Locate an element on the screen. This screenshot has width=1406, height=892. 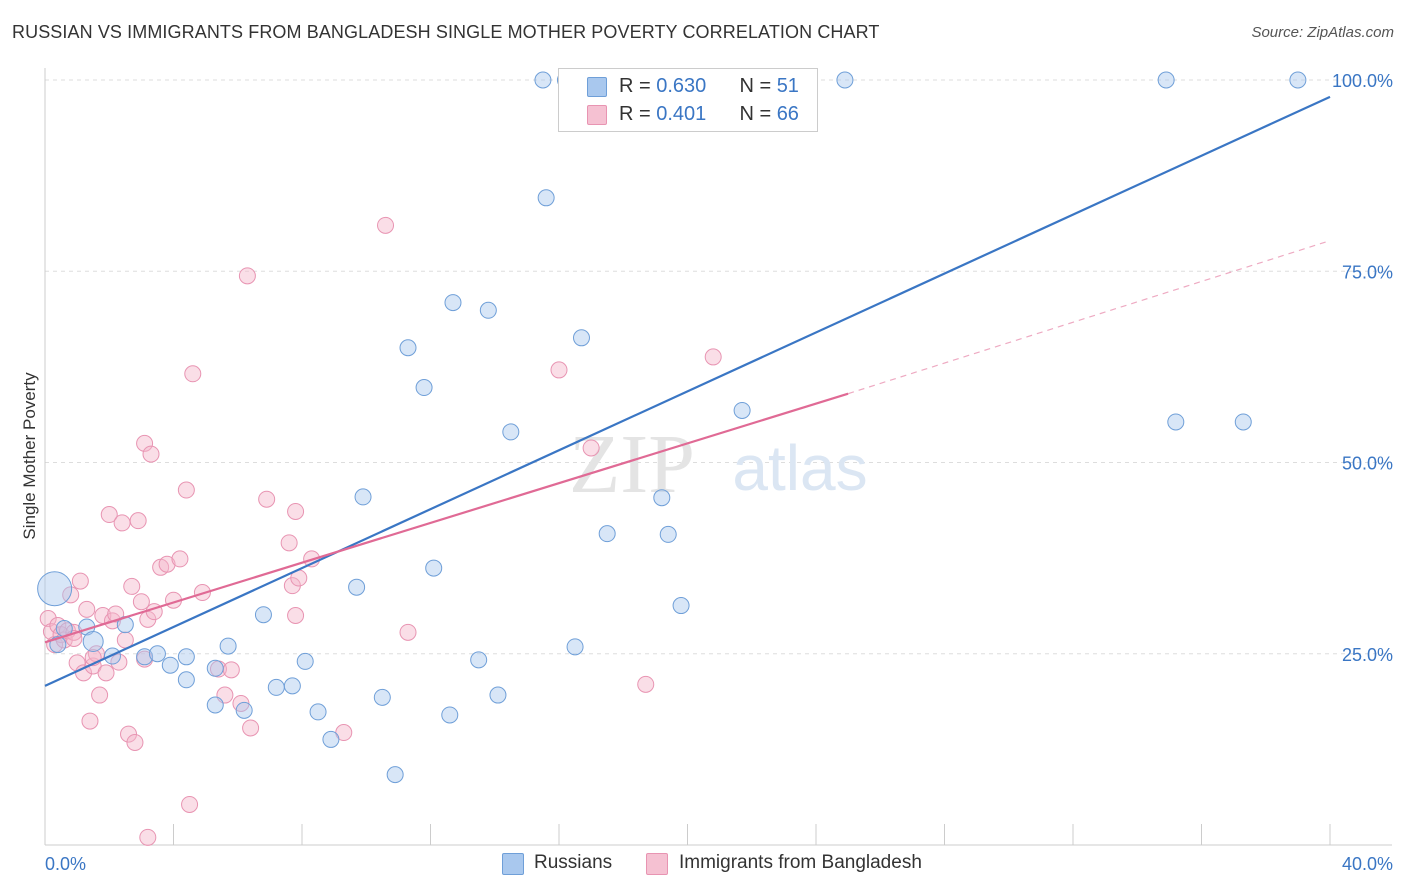
legend-n-value: 51 is located at coordinates (787, 86).